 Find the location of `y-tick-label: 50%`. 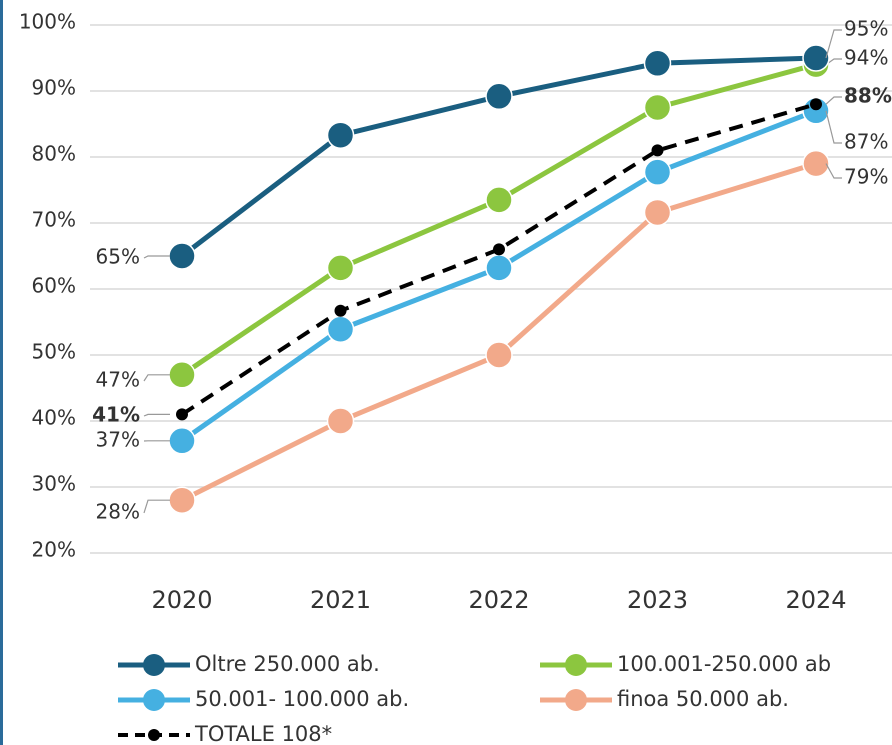

y-tick-label: 50% is located at coordinates (54, 352).